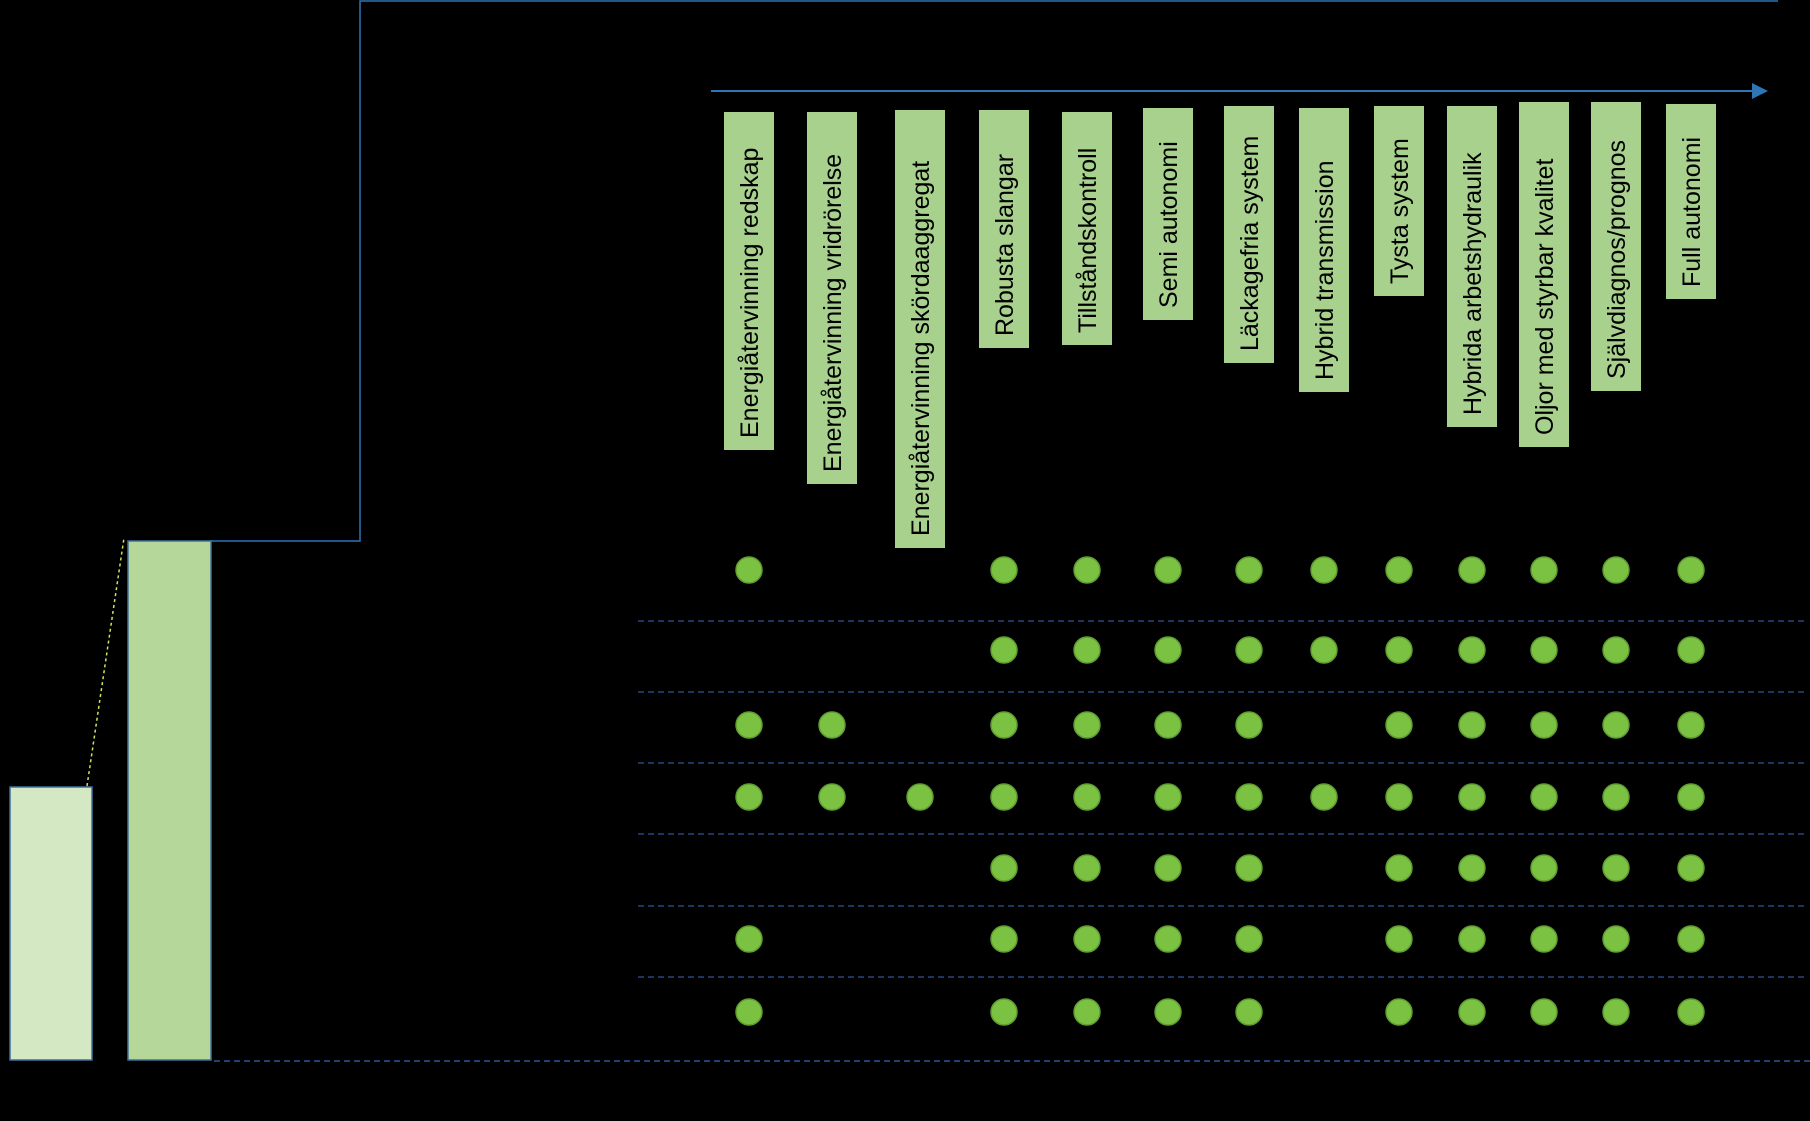  I want to click on column-label-box: Tysta system, so click(1399, 201).